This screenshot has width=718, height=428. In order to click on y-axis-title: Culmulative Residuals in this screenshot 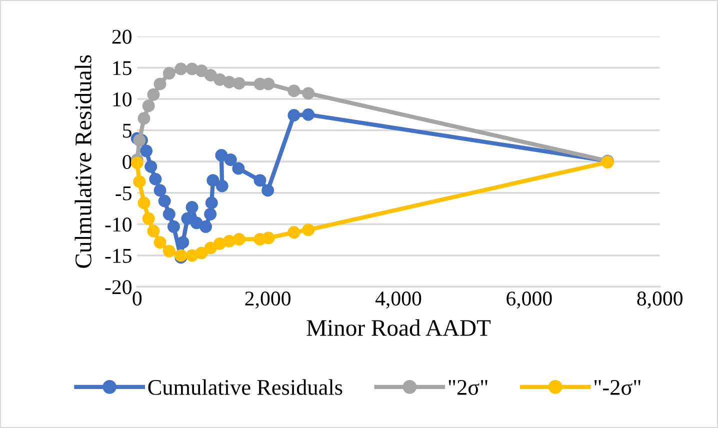, I will do `click(83, 161)`.